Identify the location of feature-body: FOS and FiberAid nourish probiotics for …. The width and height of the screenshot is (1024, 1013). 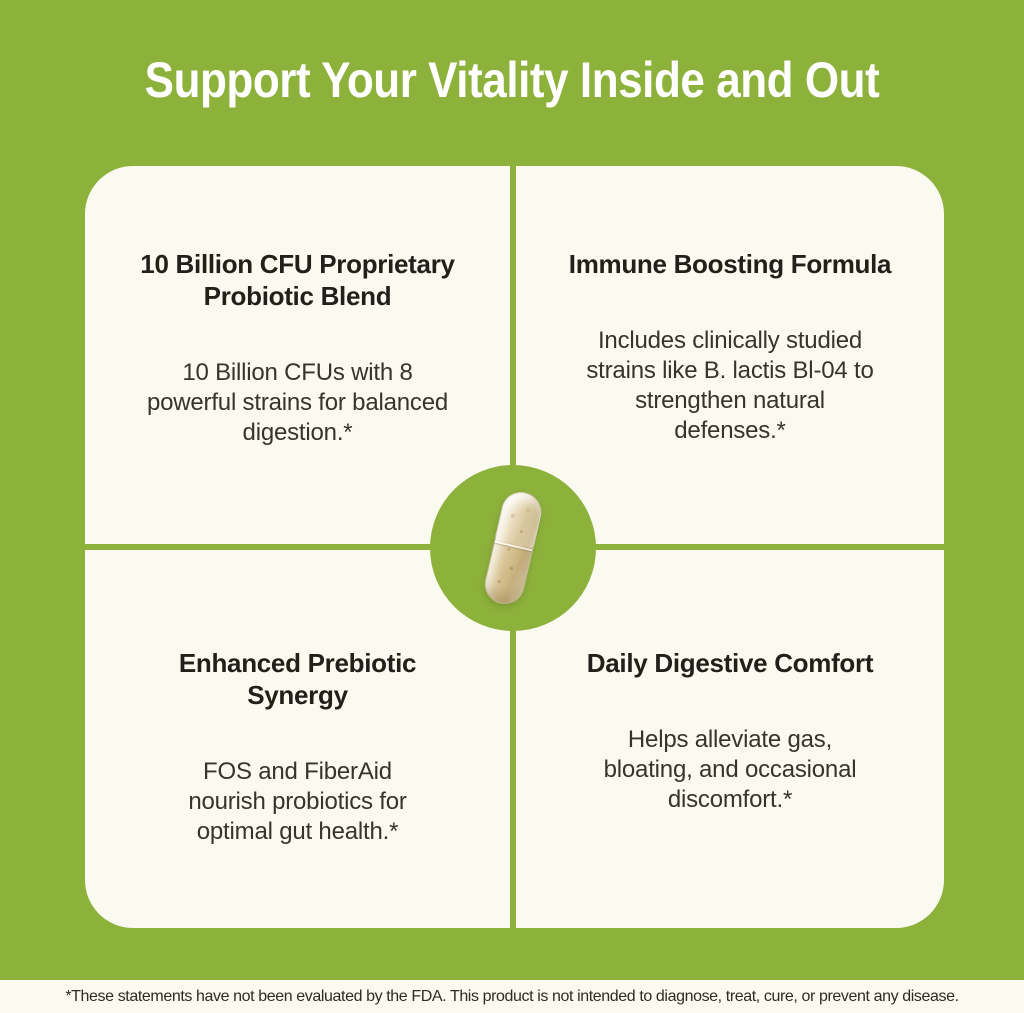
(297, 801).